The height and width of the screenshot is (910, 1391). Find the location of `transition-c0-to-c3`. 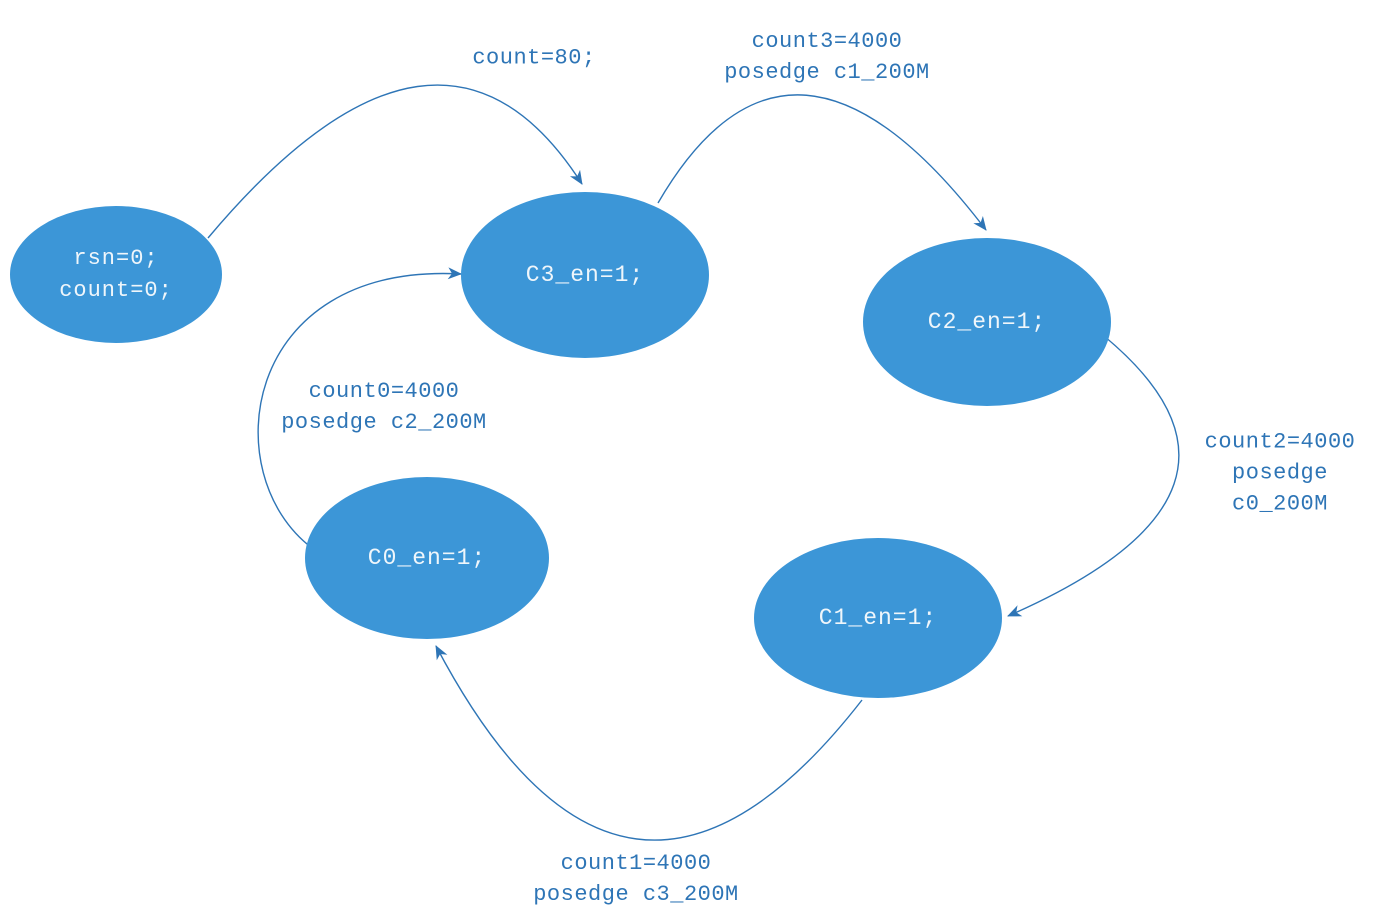

transition-c0-to-c3 is located at coordinates (359, 408).